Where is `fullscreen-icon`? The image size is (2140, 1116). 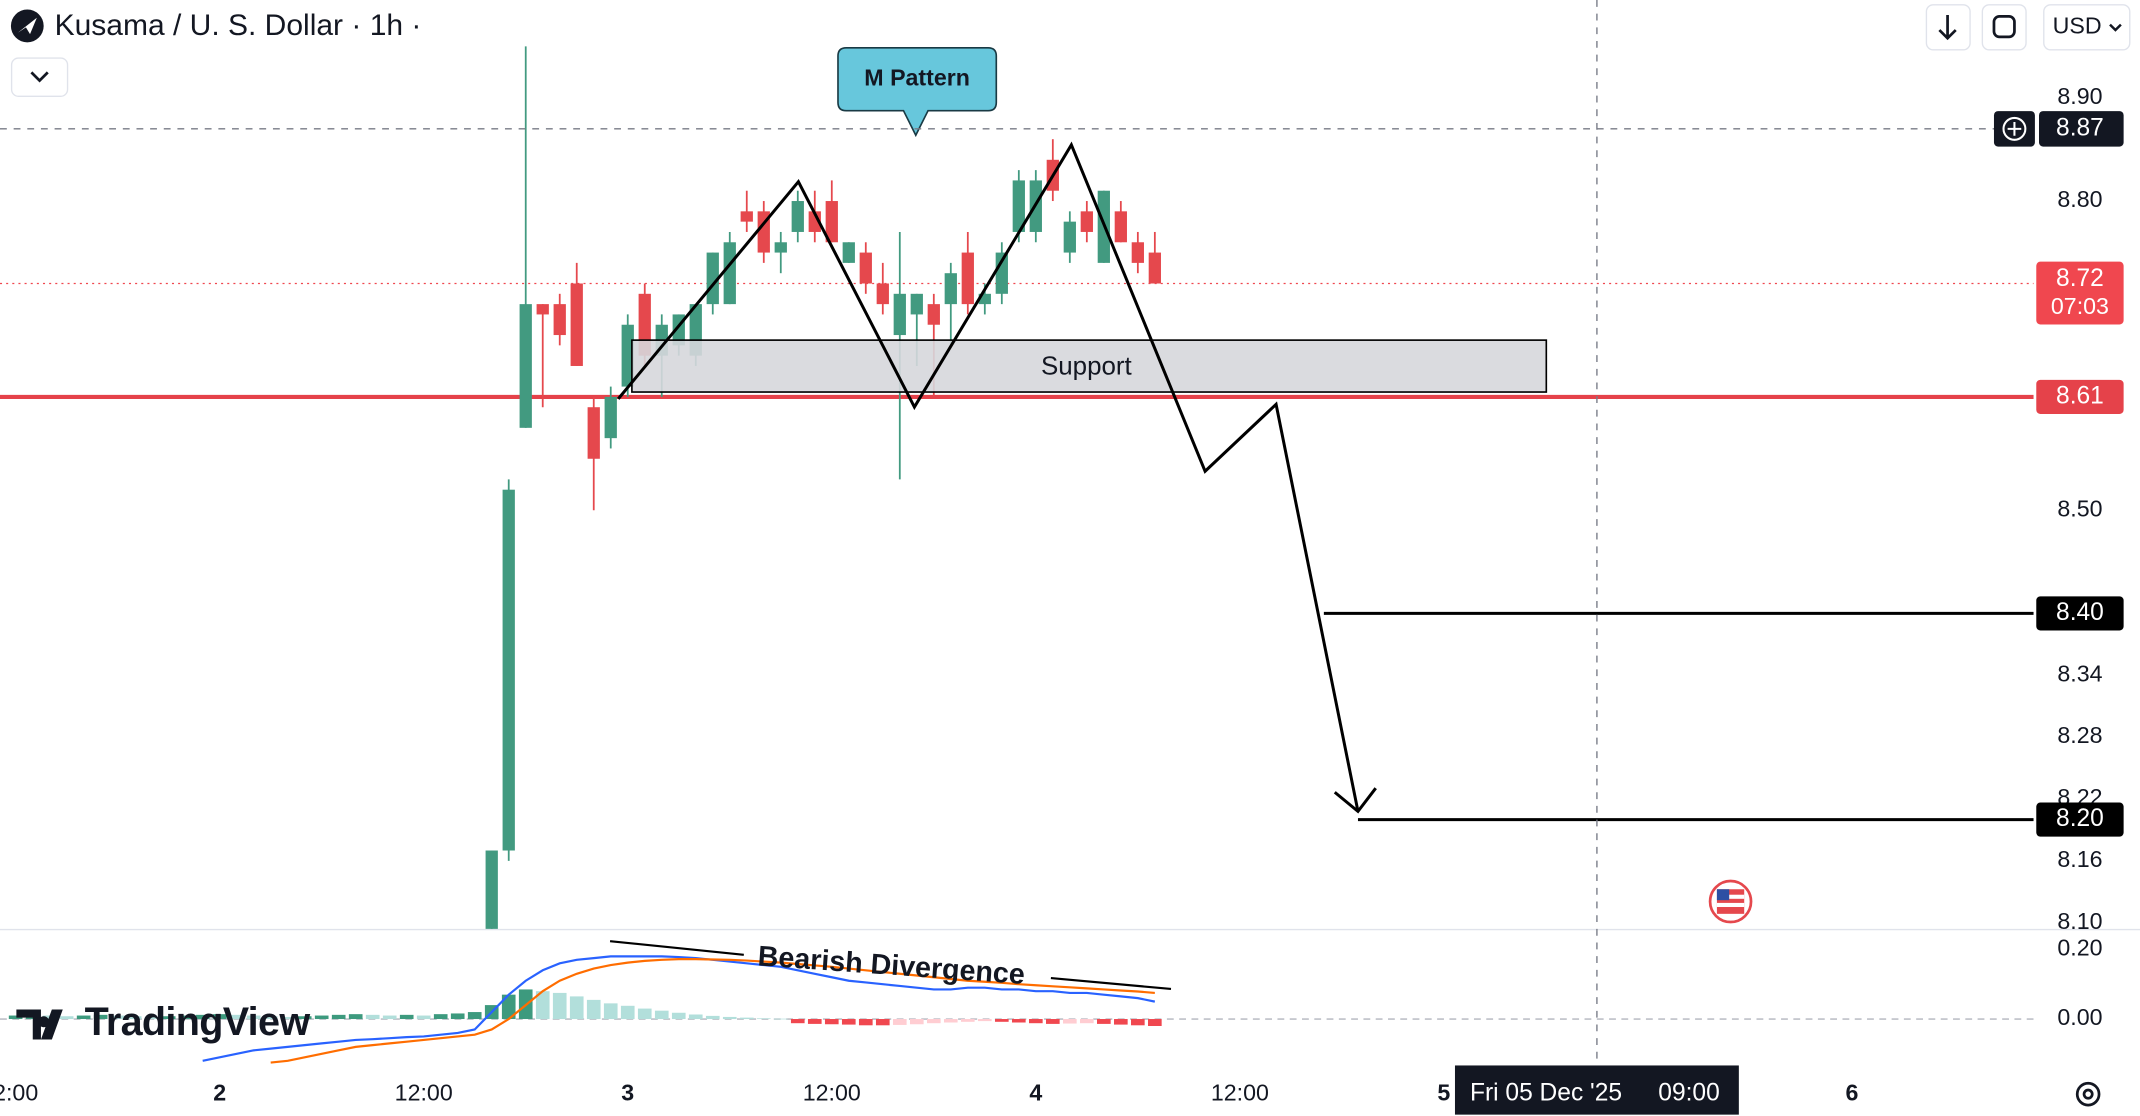 fullscreen-icon is located at coordinates (2004, 27).